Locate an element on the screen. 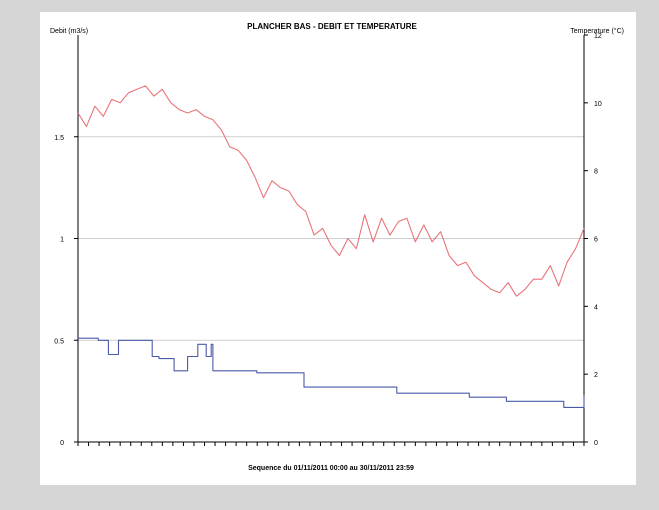 The width and height of the screenshot is (659, 510). right-tick-label: 12 is located at coordinates (598, 36).